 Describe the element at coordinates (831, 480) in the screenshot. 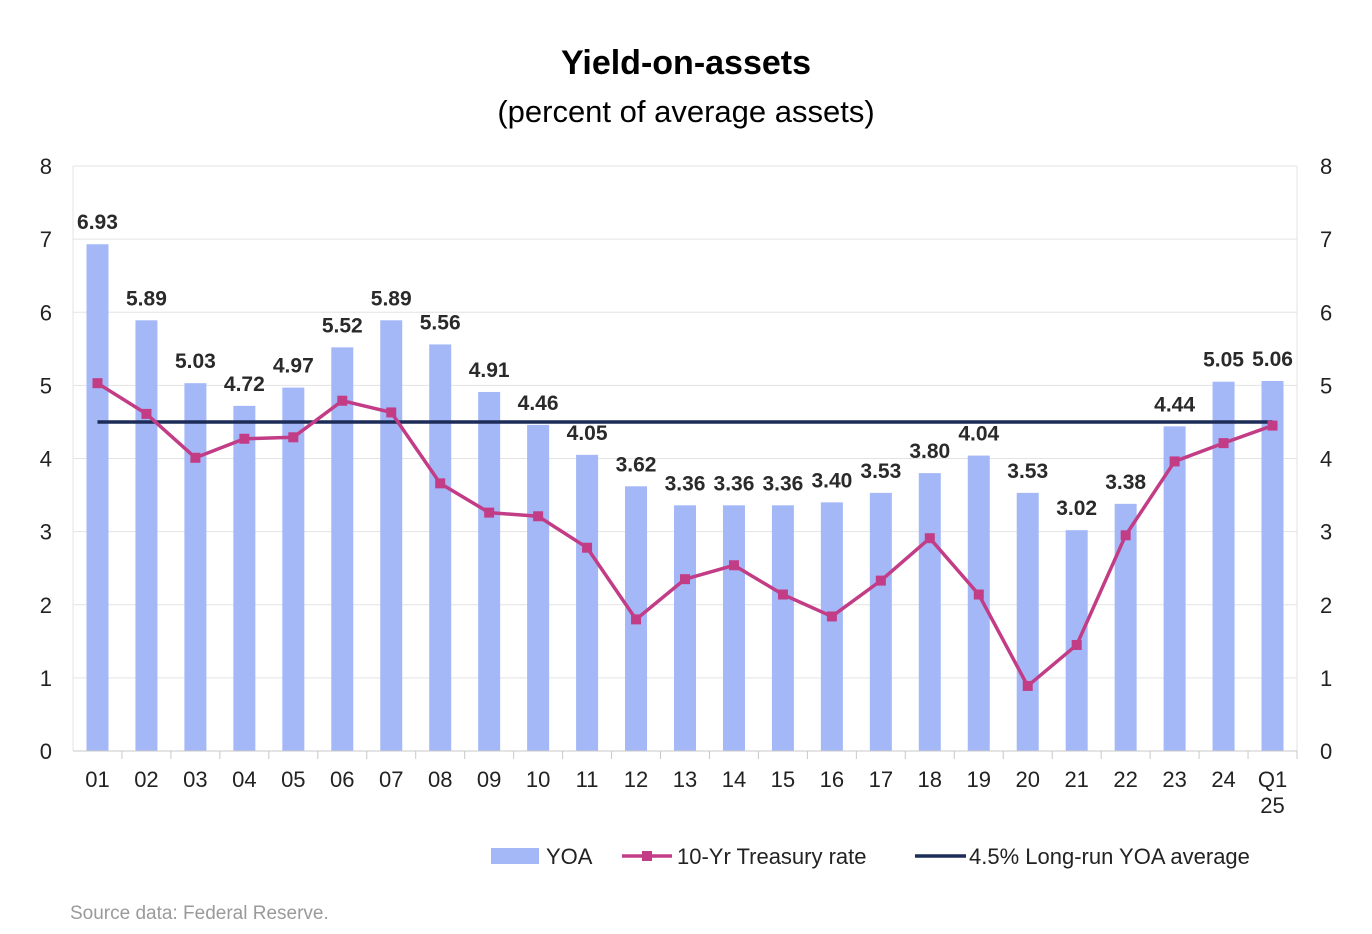

I see `bar-data-label: 3.40` at that location.